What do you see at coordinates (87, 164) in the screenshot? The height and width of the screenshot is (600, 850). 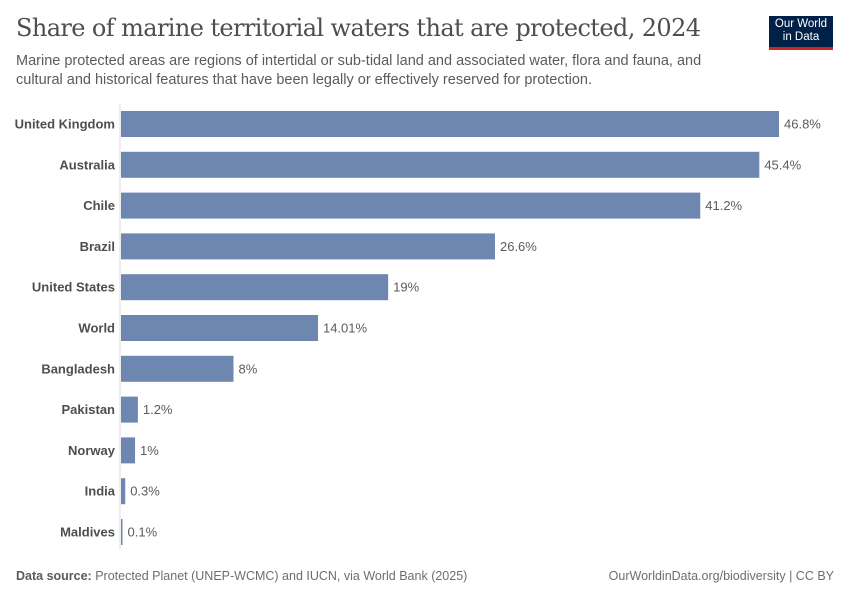 I see `category-label: Australia` at bounding box center [87, 164].